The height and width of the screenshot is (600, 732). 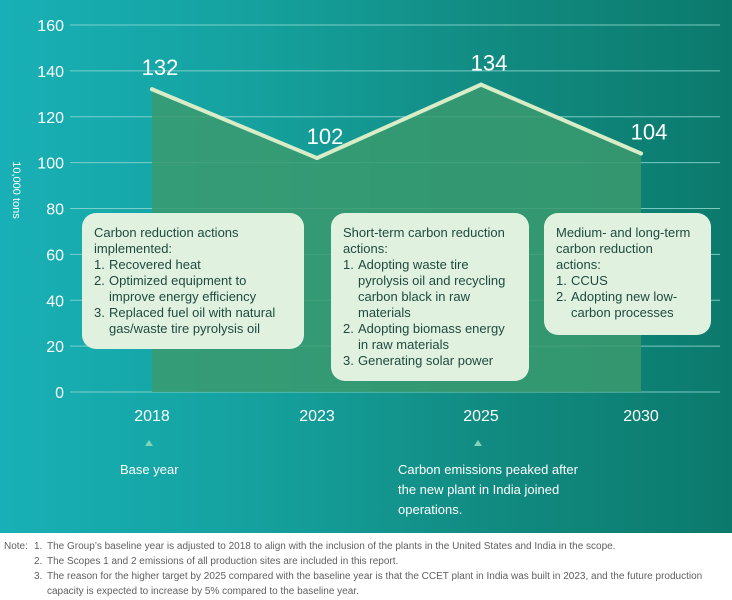 What do you see at coordinates (641, 416) in the screenshot?
I see `x-tick-label: 2030` at bounding box center [641, 416].